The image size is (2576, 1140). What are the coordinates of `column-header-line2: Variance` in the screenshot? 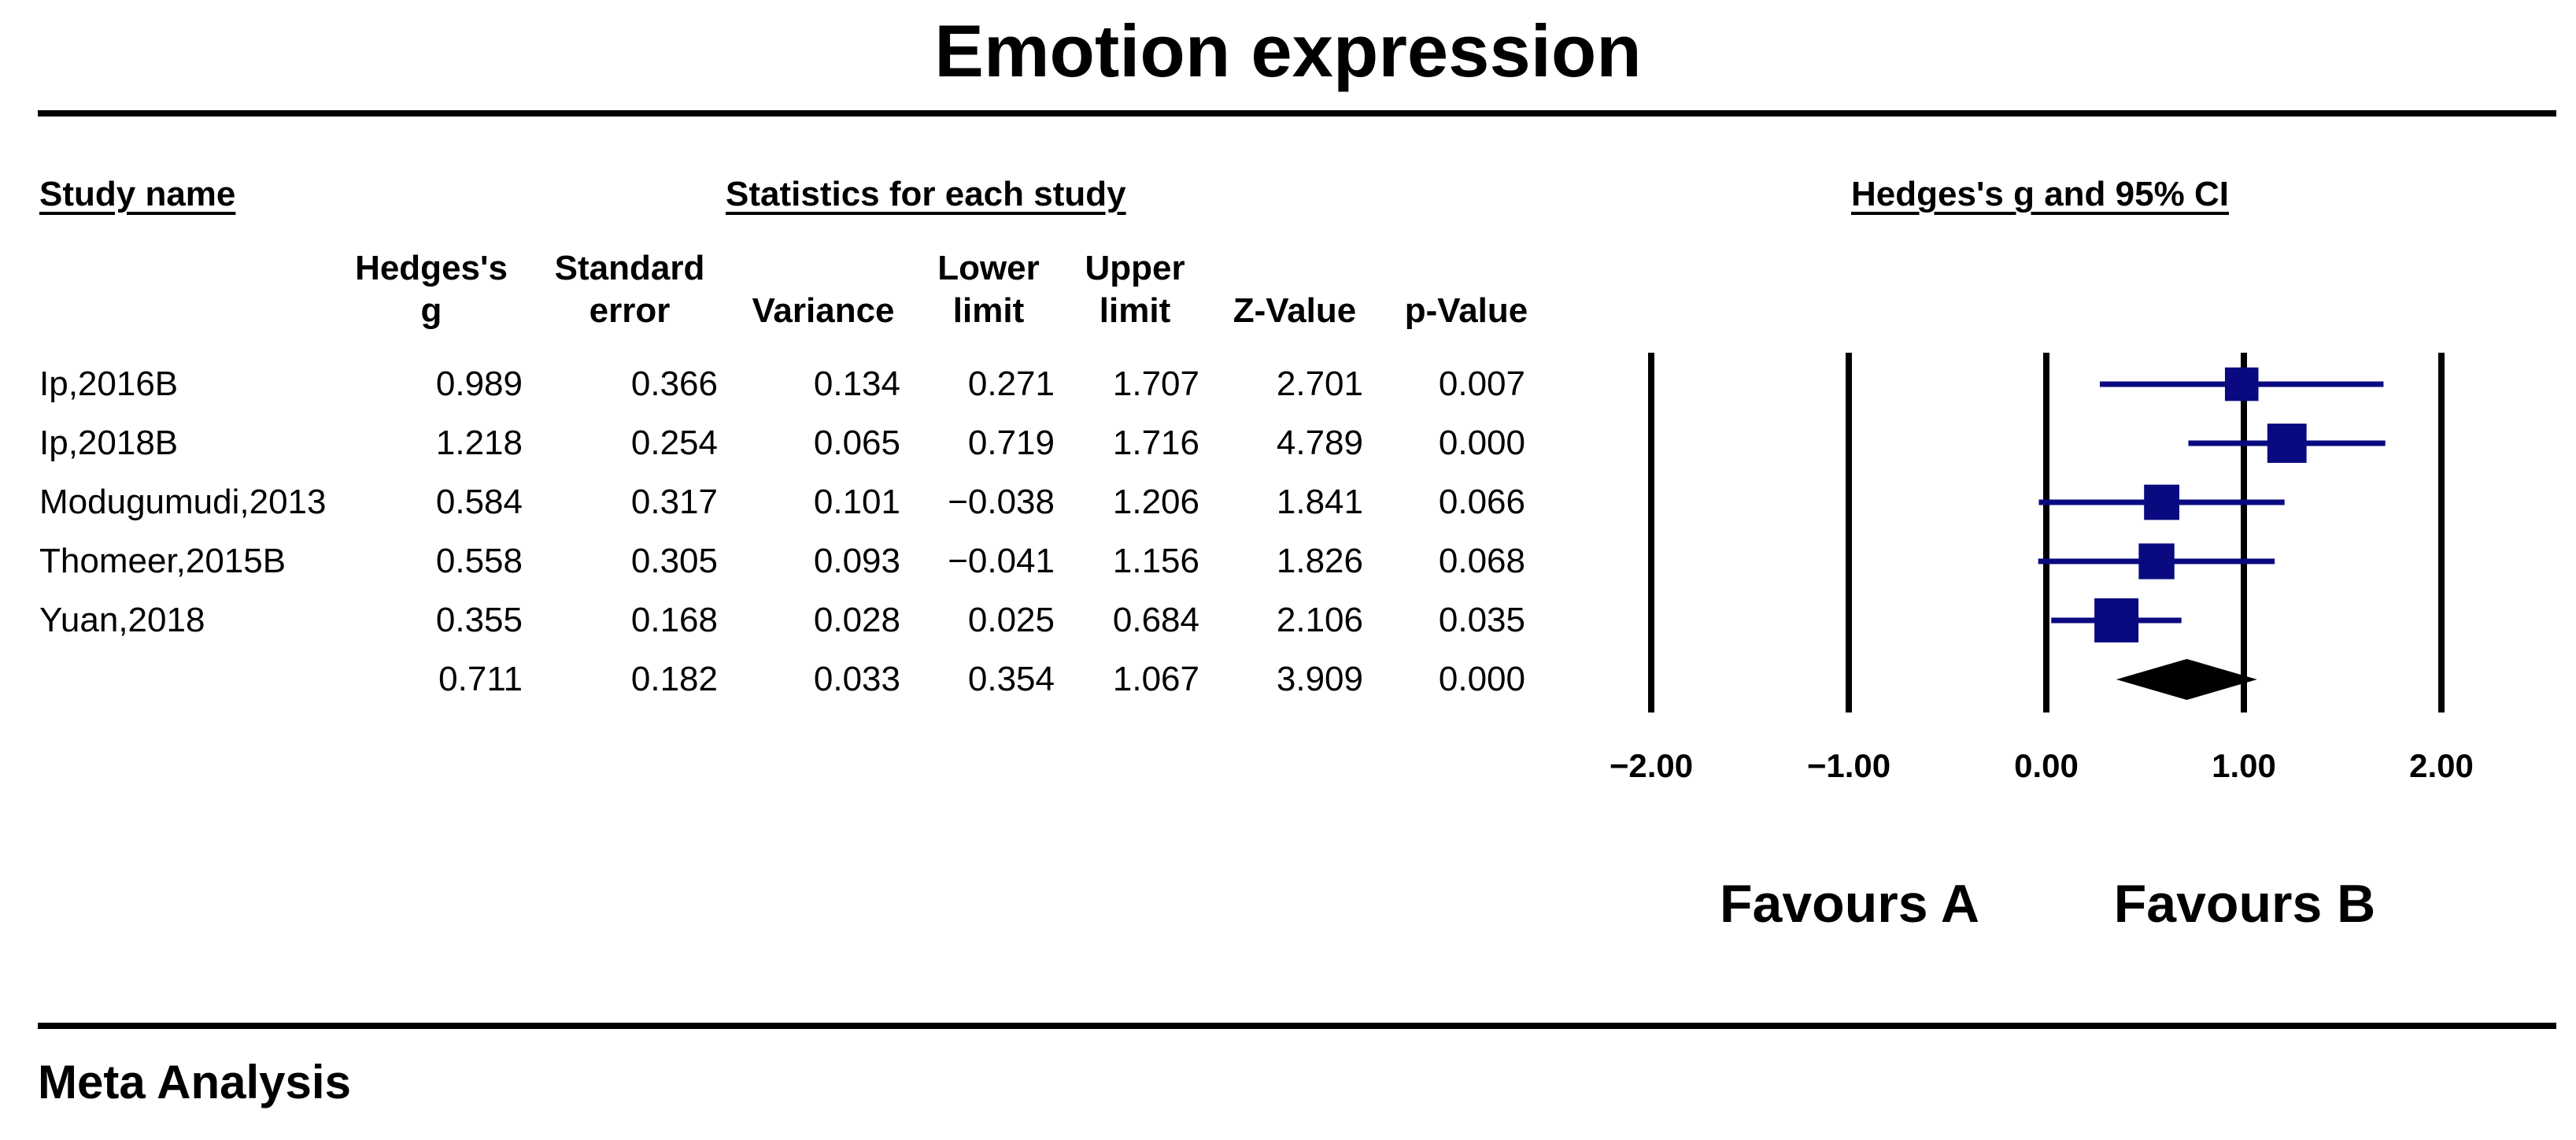 It's located at (823, 310).